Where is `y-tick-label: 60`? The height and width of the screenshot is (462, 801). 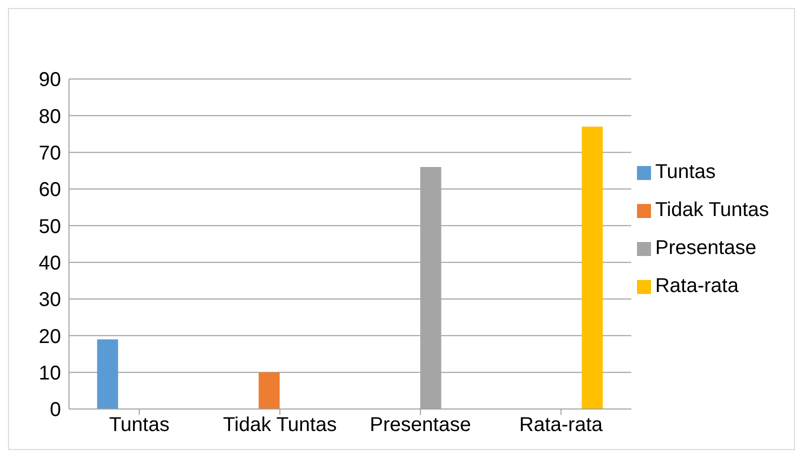
y-tick-label: 60 is located at coordinates (49, 190).